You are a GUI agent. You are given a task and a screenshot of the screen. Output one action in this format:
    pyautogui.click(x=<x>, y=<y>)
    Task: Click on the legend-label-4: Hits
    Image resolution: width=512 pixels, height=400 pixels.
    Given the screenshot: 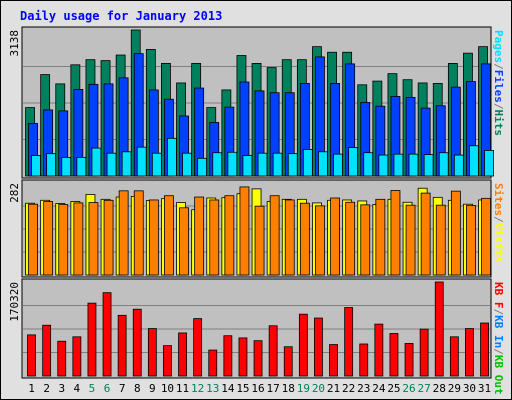 What is the action you would take?
    pyautogui.click(x=498, y=123)
    